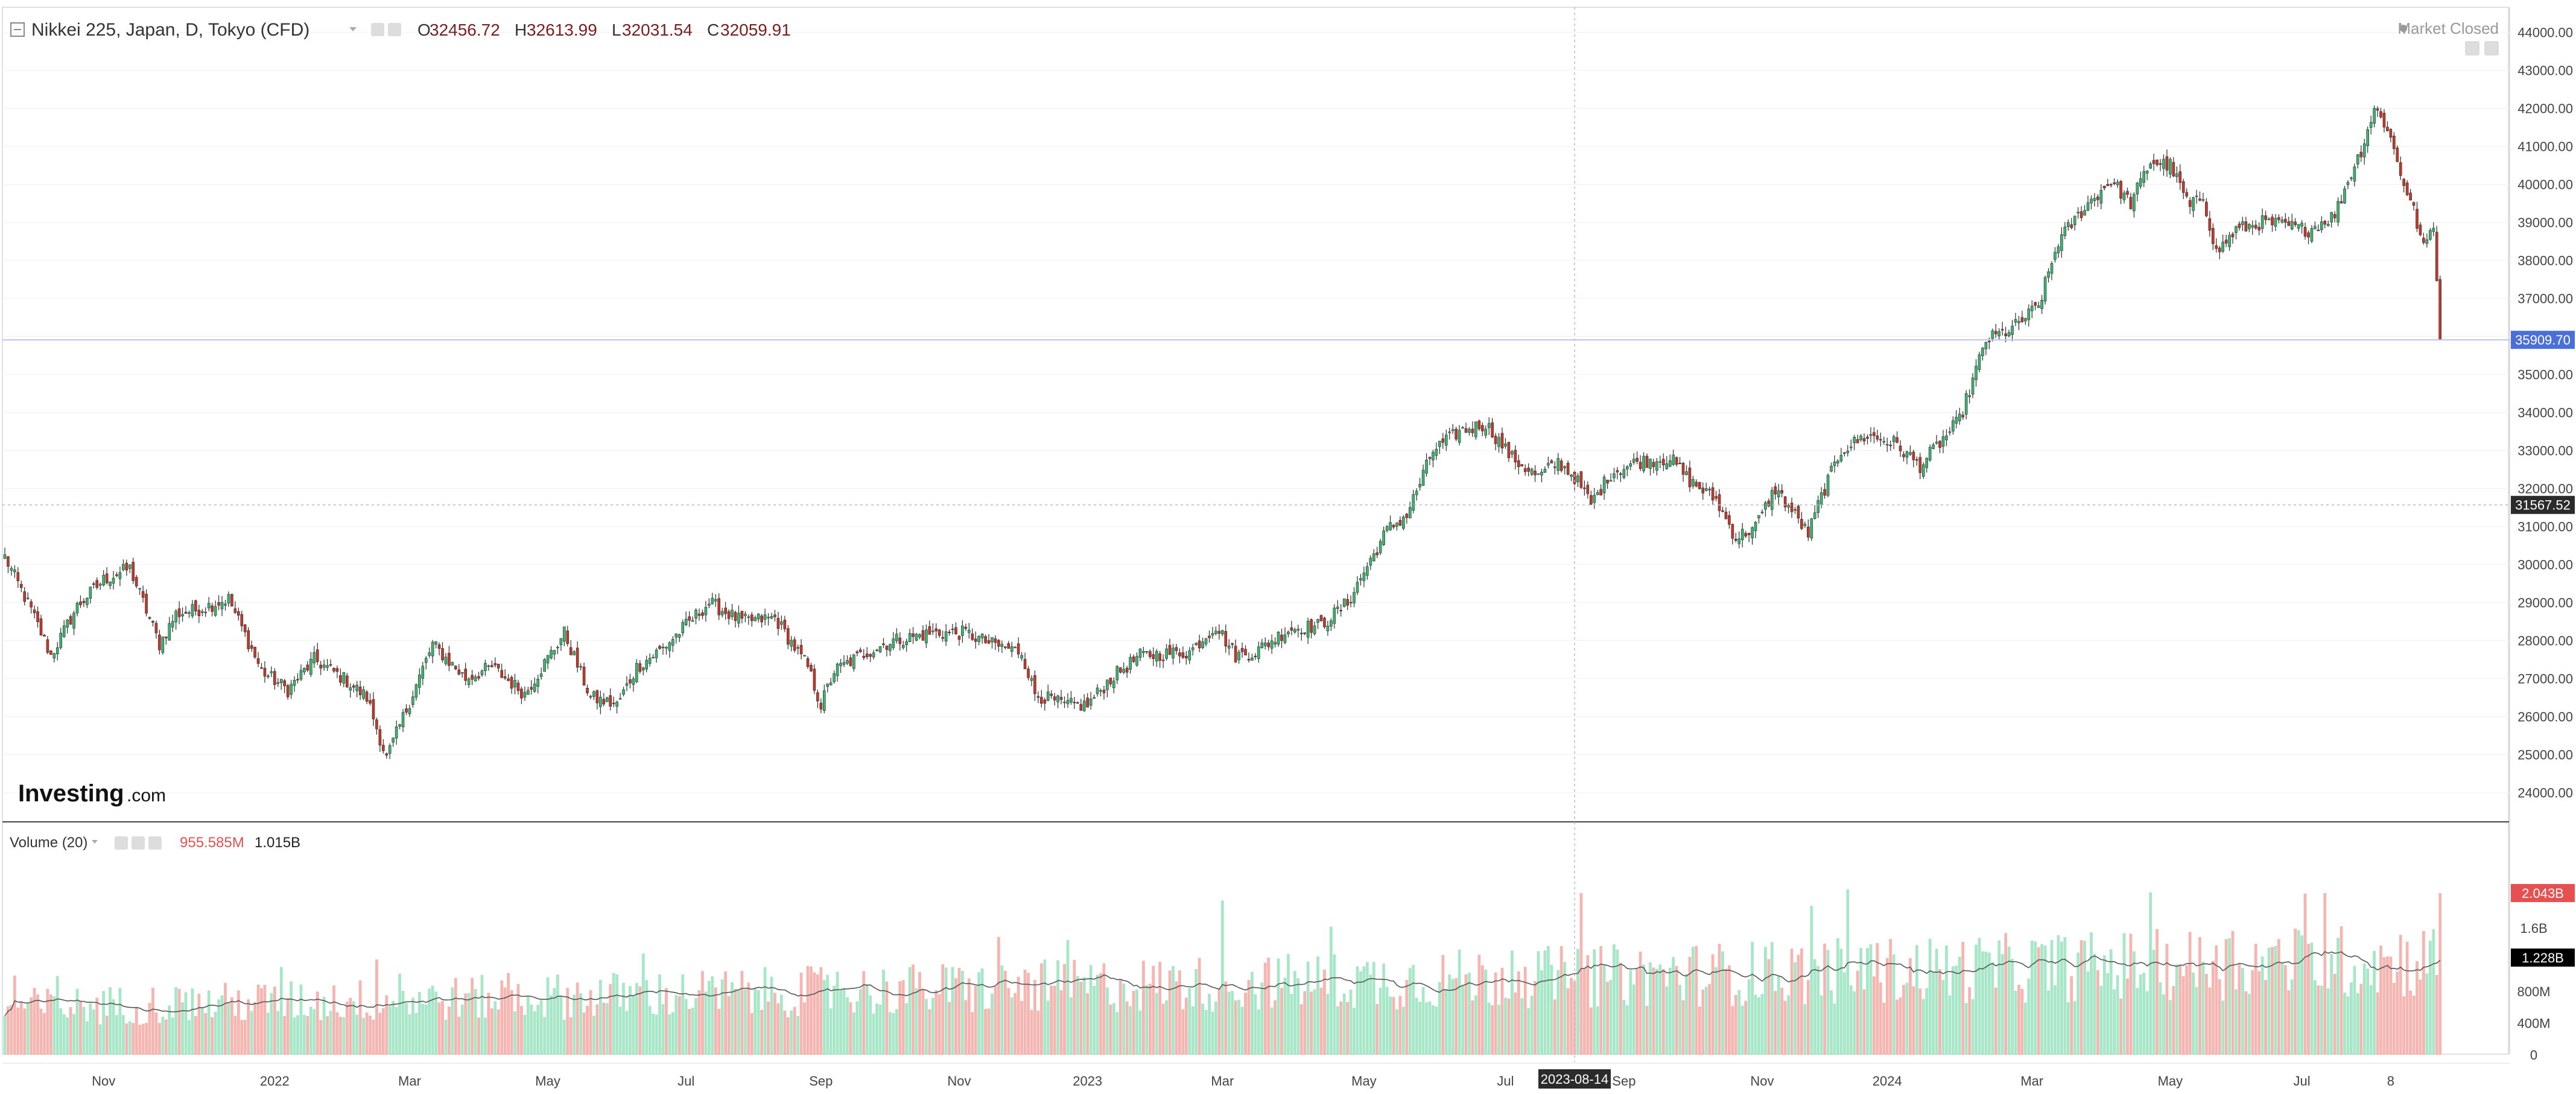 The image size is (2576, 1094). What do you see at coordinates (2545, 223) in the screenshot?
I see `price-tick-label: 39000.00` at bounding box center [2545, 223].